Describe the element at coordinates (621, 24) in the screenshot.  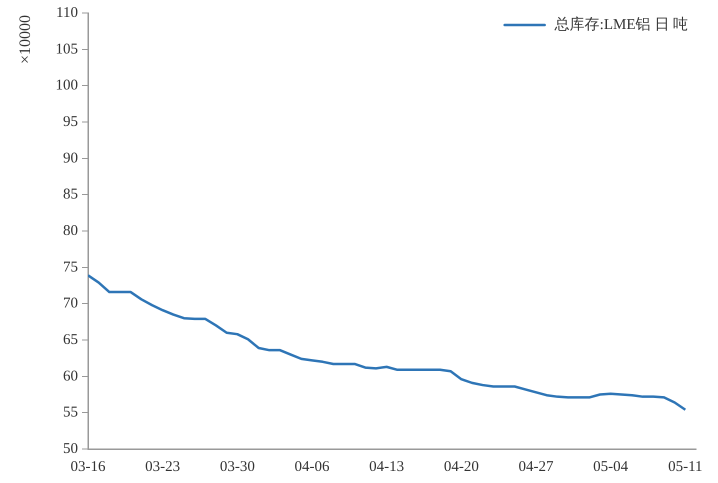
I see `legend-label: 总库存:LME铝 日 吨` at that location.